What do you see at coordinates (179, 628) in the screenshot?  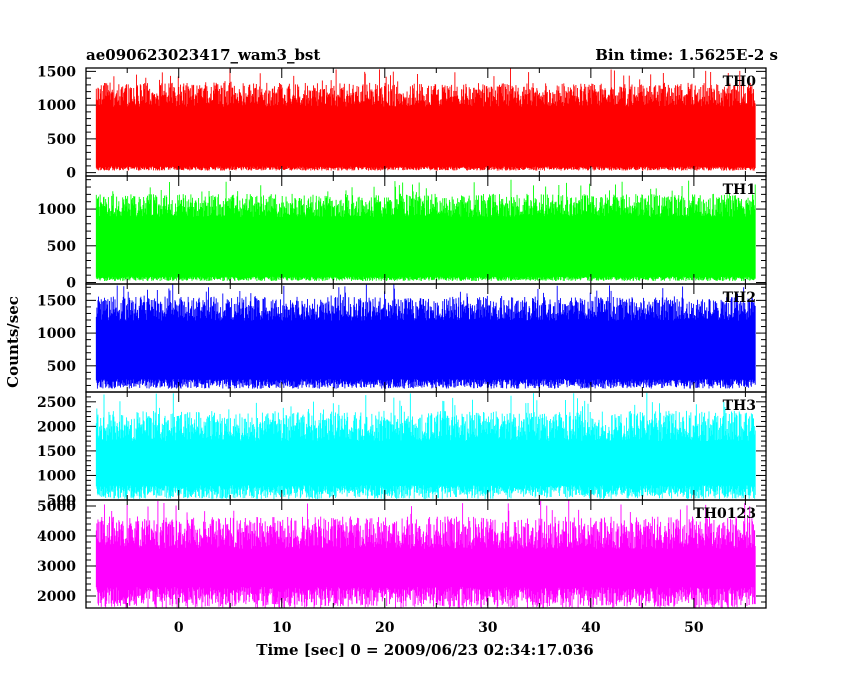 I see `x-tick-label: 0` at bounding box center [179, 628].